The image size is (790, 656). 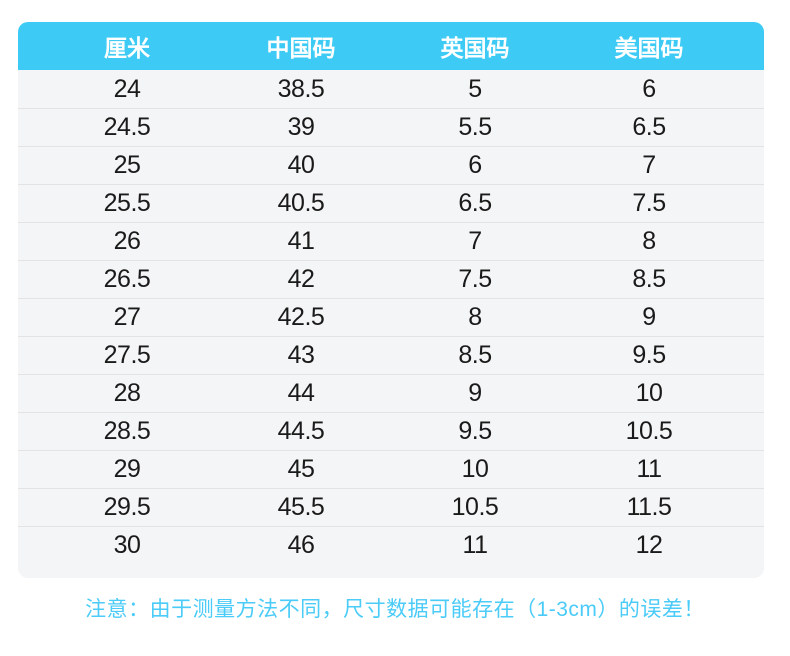 What do you see at coordinates (649, 507) in the screenshot?
I see `table-cell: 11.5` at bounding box center [649, 507].